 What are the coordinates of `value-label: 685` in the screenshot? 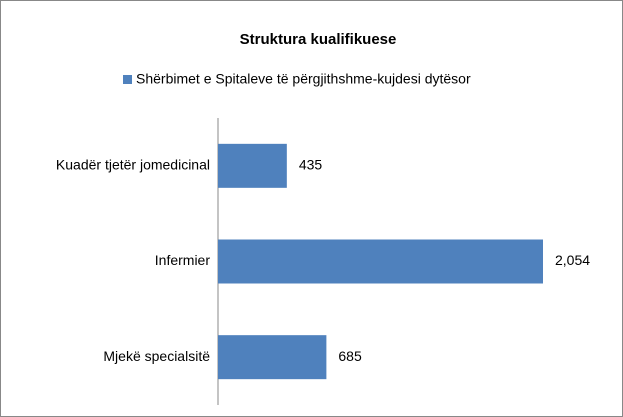 It's located at (350, 356).